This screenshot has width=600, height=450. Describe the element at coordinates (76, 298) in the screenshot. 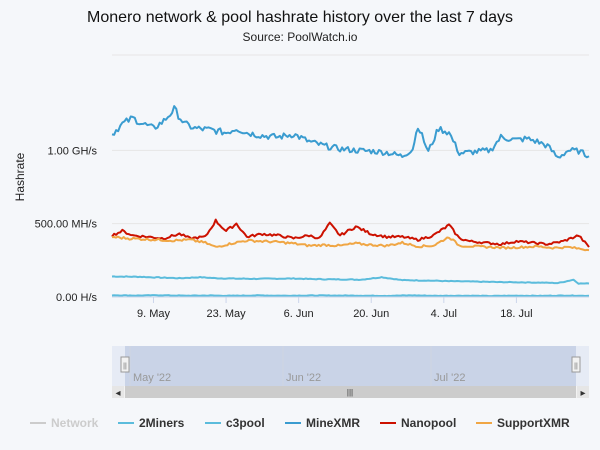

I see `y-tick-label: 0.00 H/s` at that location.